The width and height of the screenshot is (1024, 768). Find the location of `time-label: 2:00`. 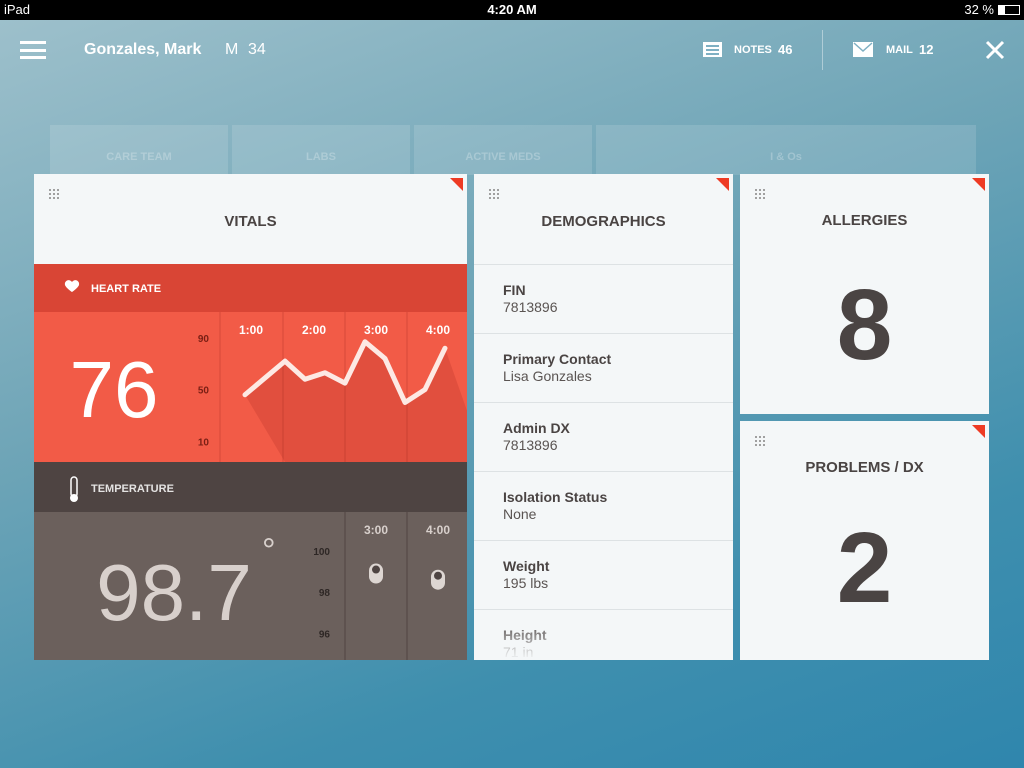

time-label: 2:00 is located at coordinates (314, 330).